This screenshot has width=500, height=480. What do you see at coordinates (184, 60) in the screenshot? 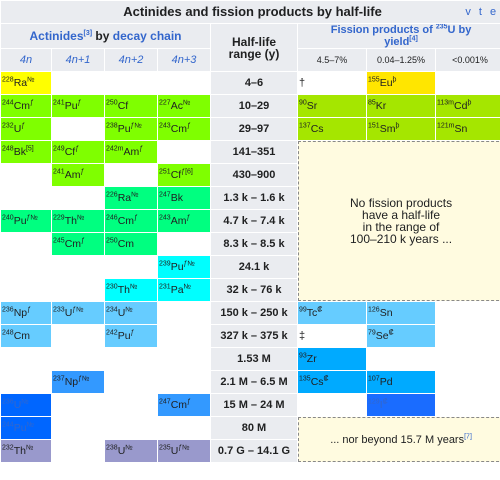
I see `chain-4n3: 4n+3` at bounding box center [184, 60].